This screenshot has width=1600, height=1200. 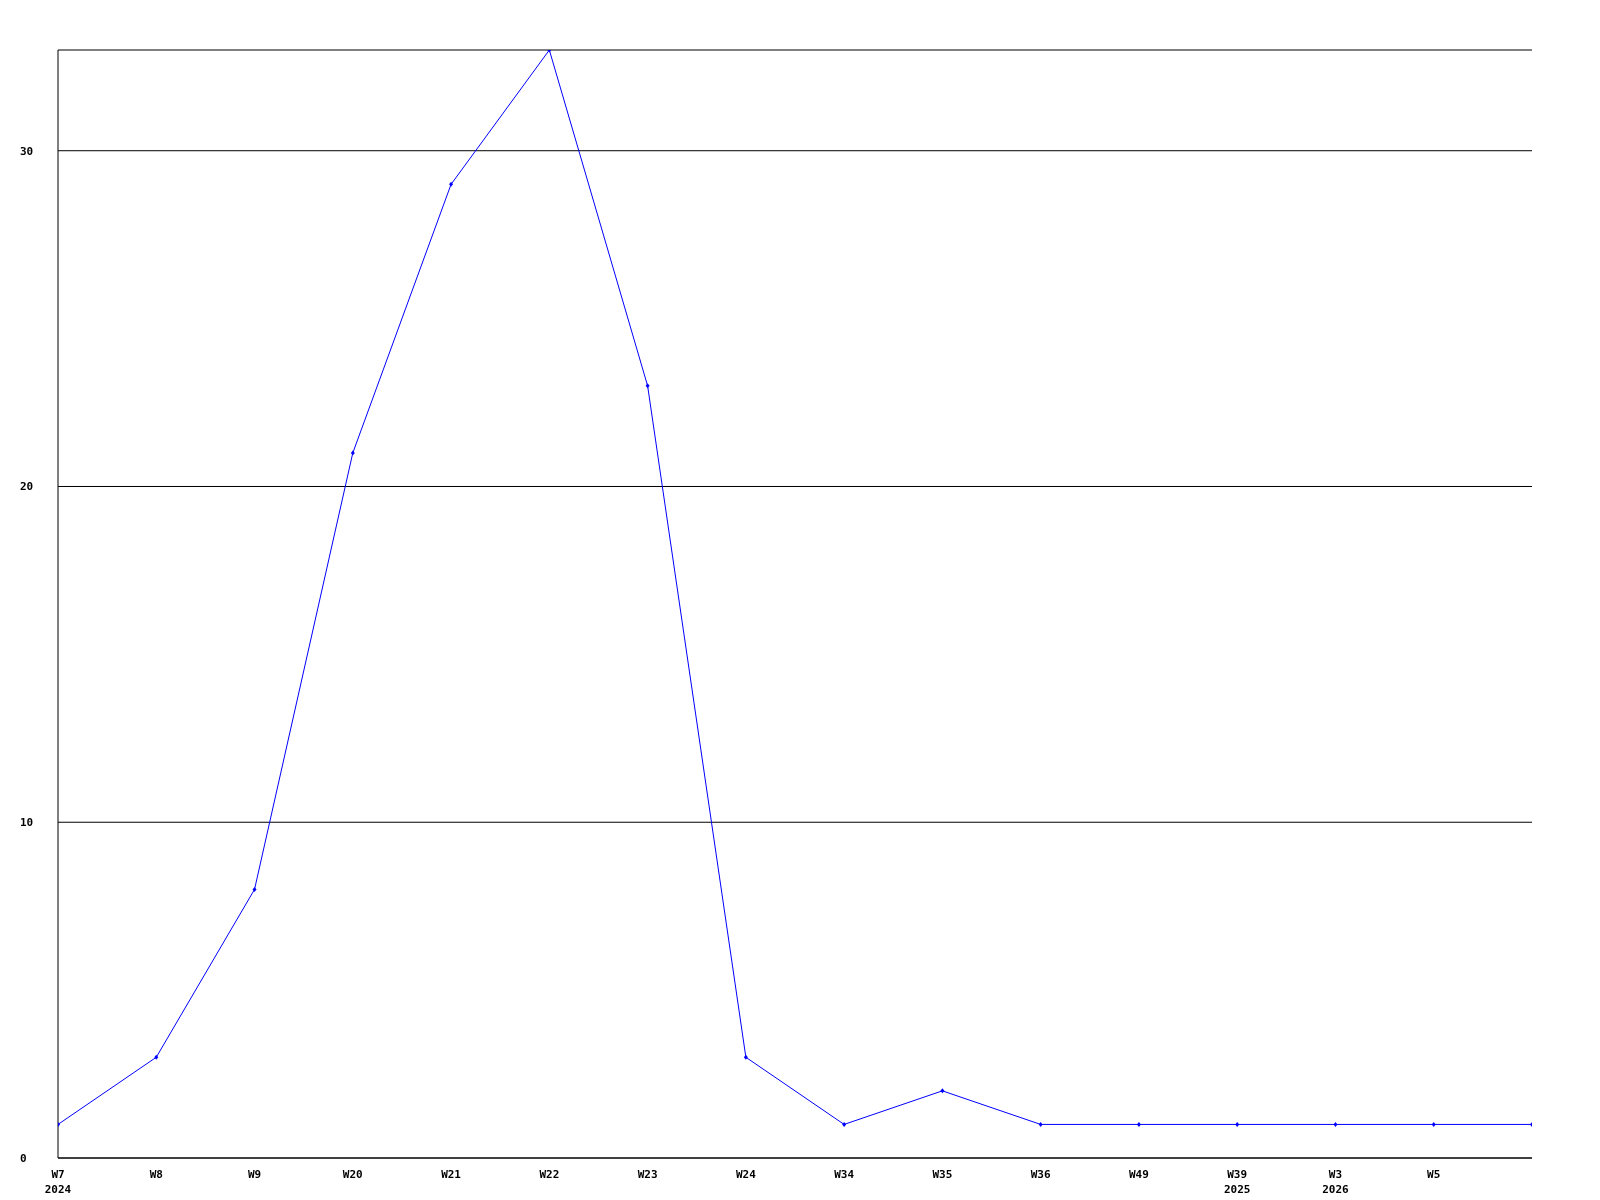 What do you see at coordinates (352, 1174) in the screenshot?
I see `x-tick-label: W20` at bounding box center [352, 1174].